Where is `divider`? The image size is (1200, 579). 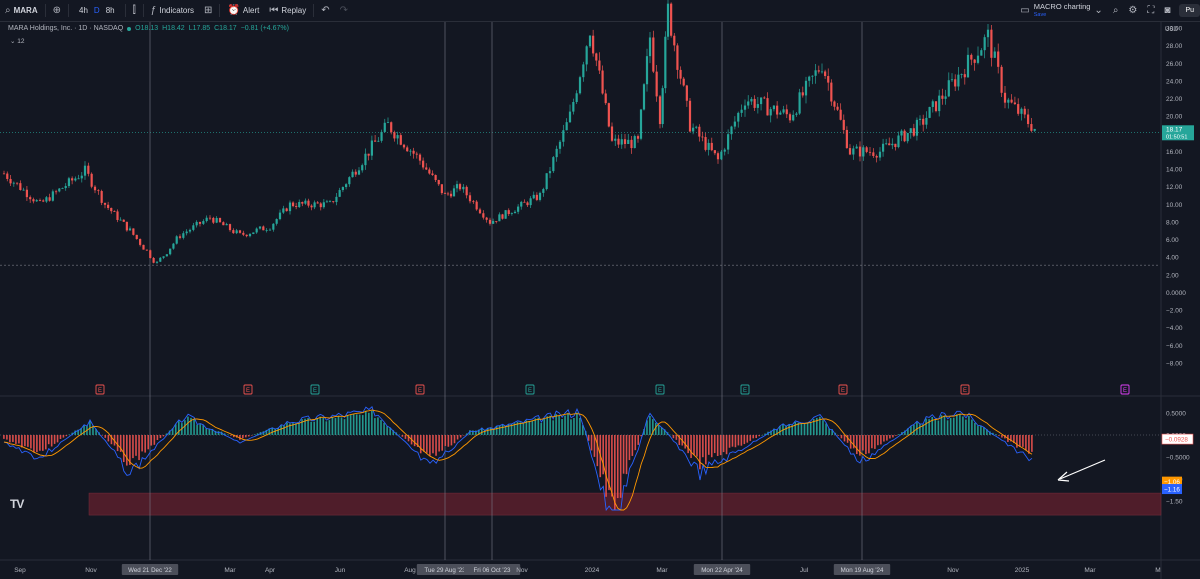 divider is located at coordinates (314, 10).